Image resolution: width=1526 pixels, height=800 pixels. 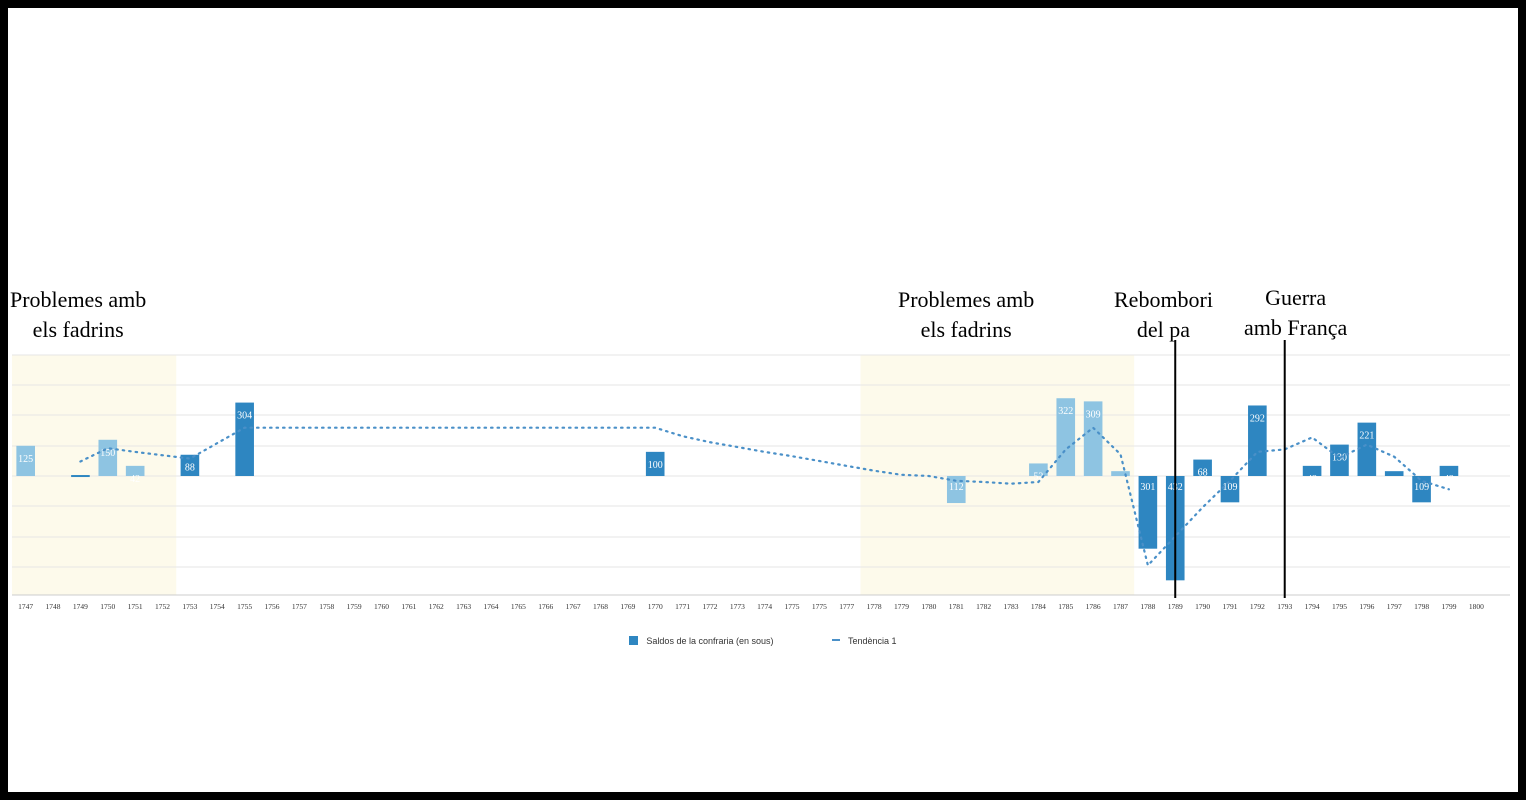 I want to click on x-tick-label: 1751, so click(x=135, y=606).